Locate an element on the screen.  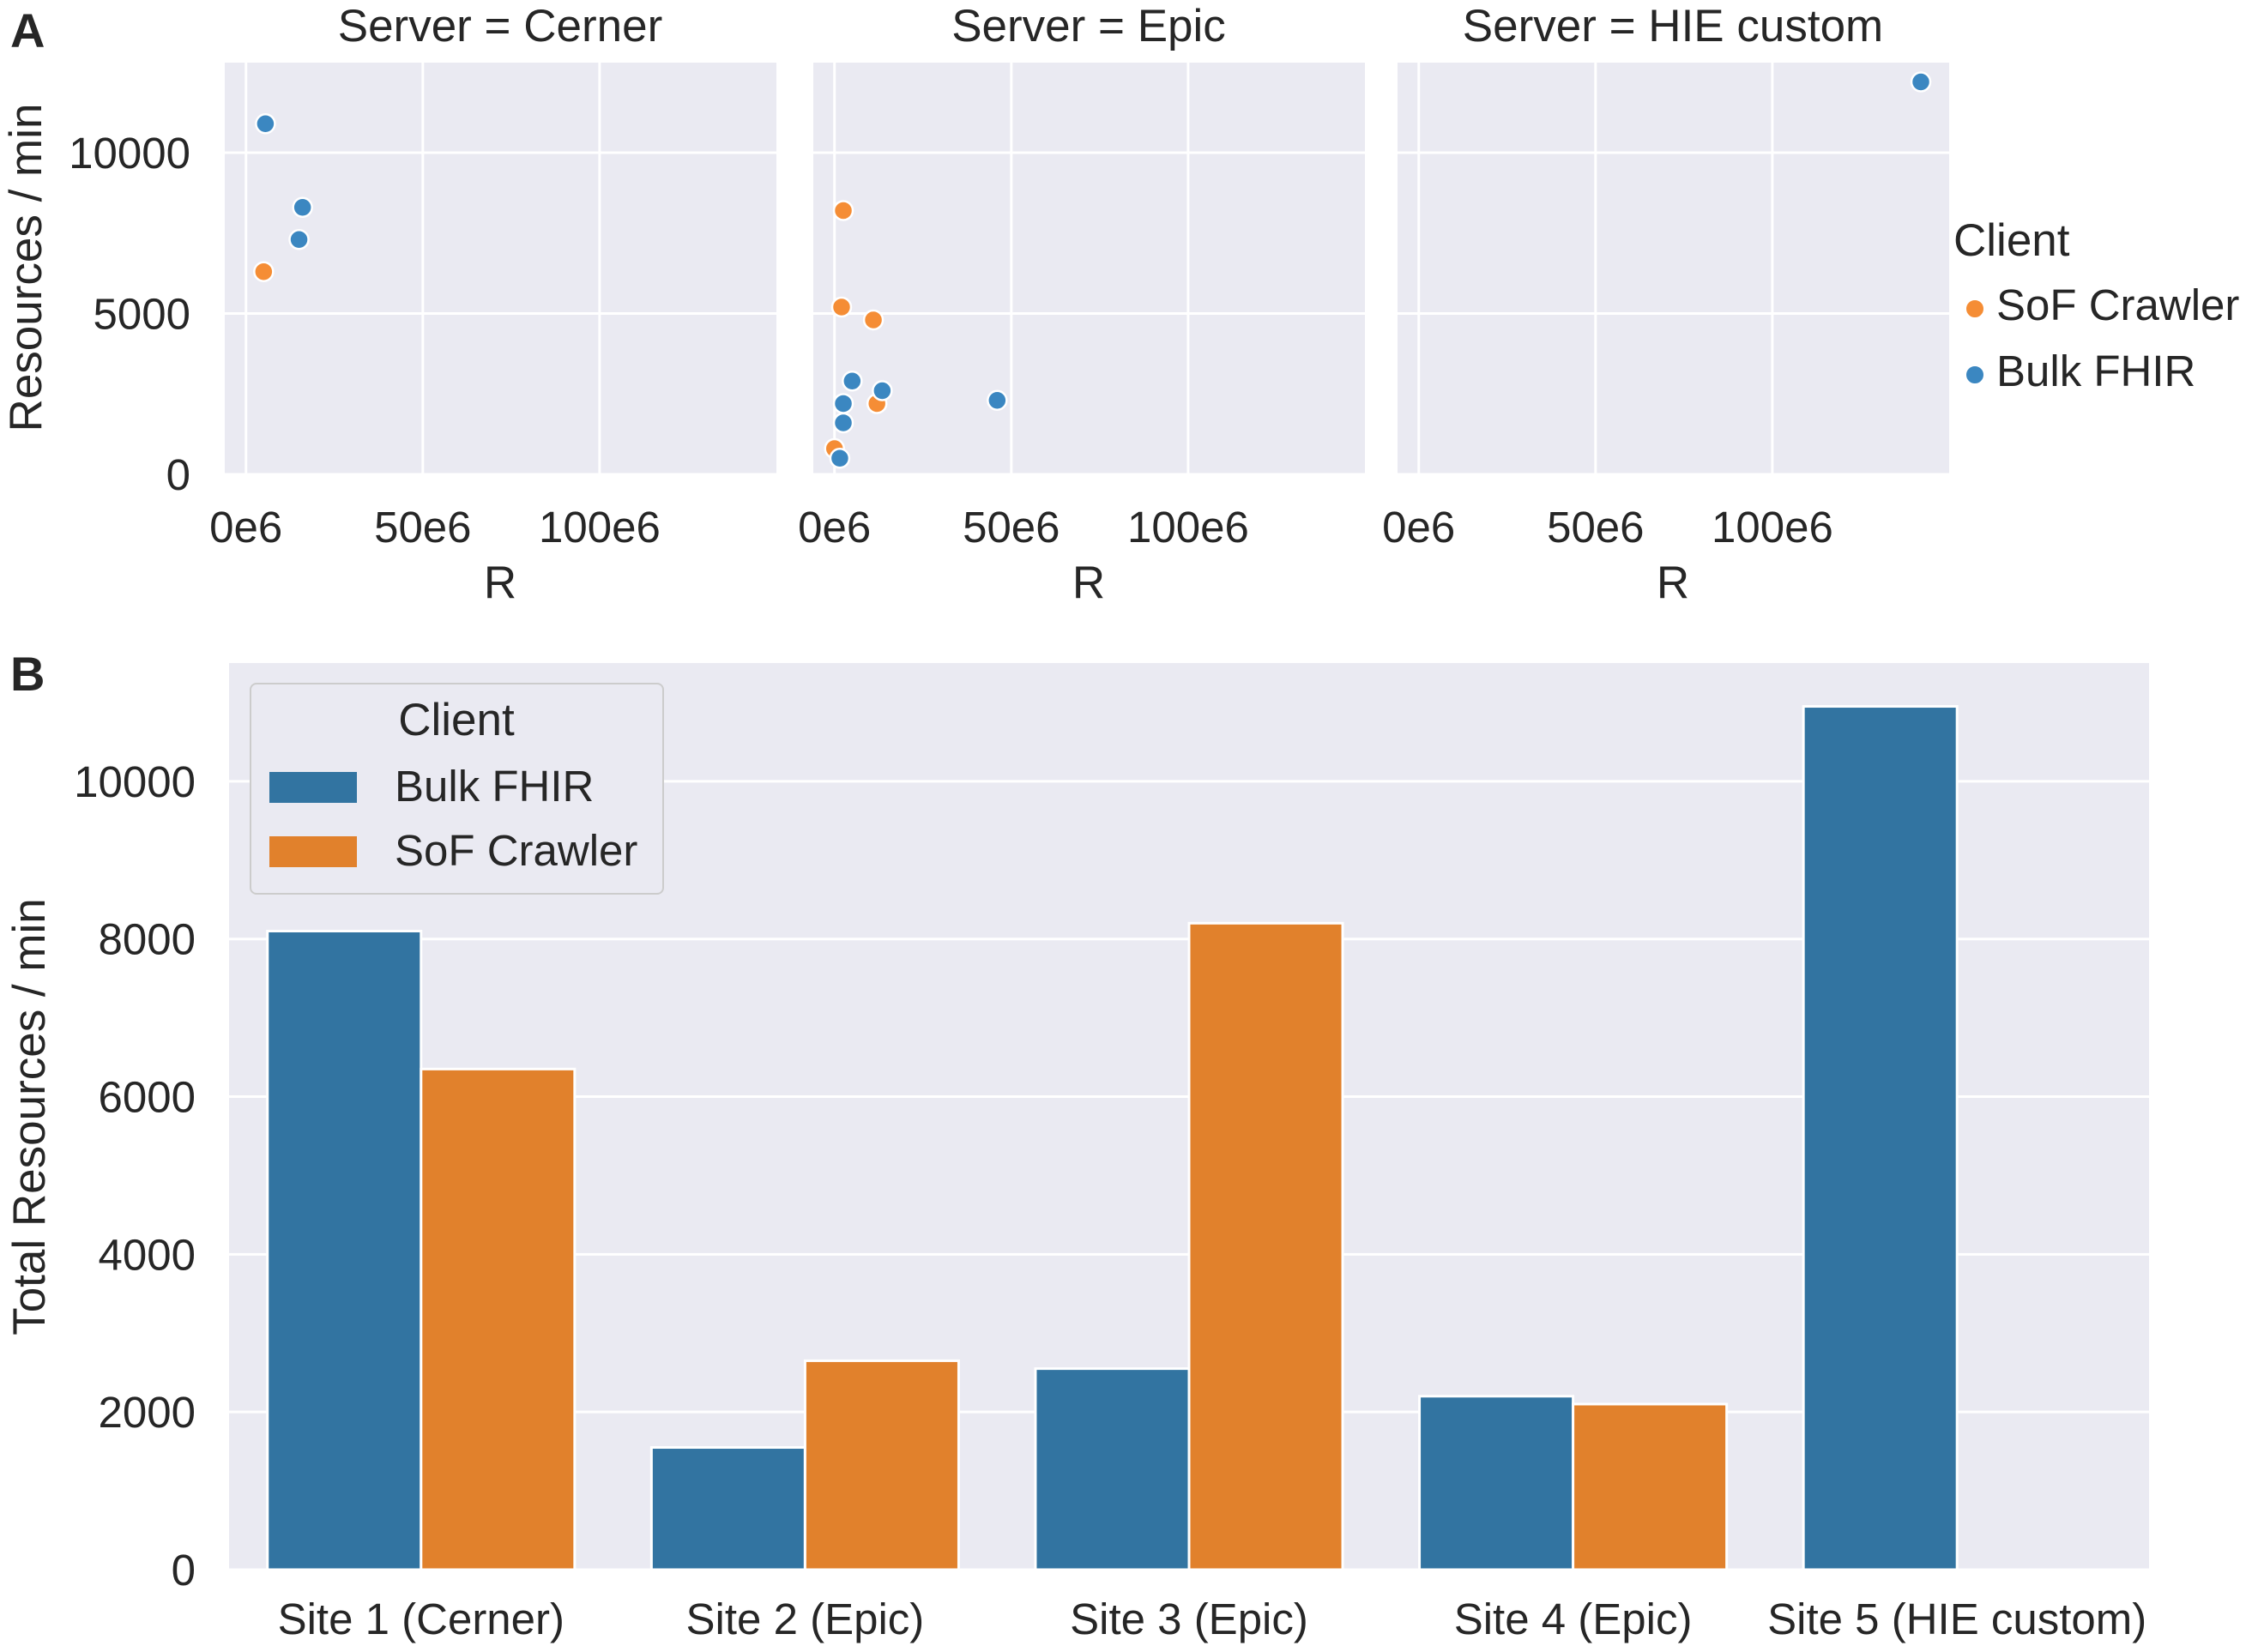
legend-marker-bulk-fhir is located at coordinates (1975, 375).